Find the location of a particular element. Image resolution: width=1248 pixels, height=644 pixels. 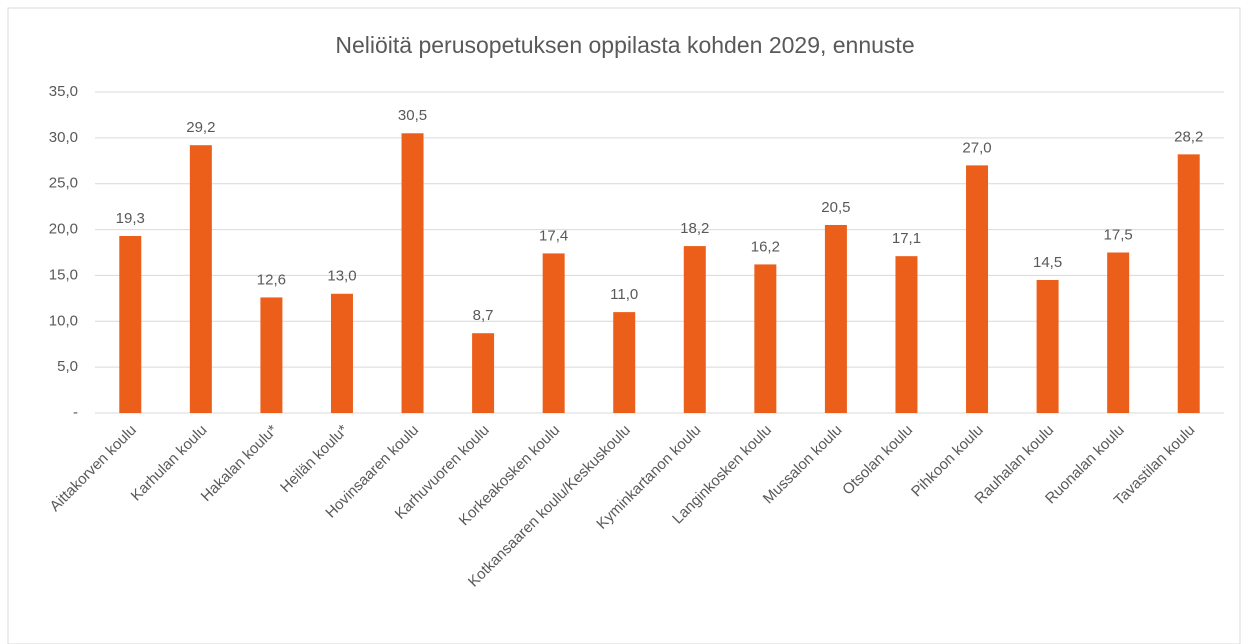

value-label: 28,2 is located at coordinates (1188, 136).